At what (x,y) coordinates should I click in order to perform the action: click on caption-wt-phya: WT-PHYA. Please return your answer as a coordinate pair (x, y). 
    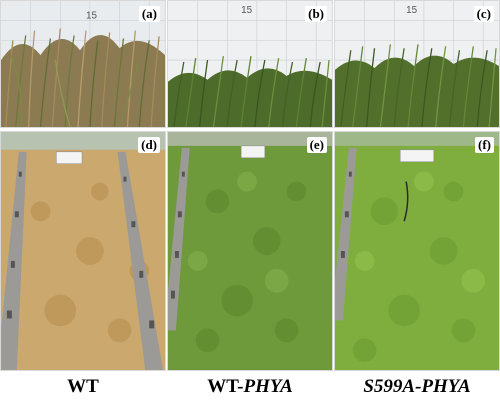
    Looking at the image, I should click on (250, 387).